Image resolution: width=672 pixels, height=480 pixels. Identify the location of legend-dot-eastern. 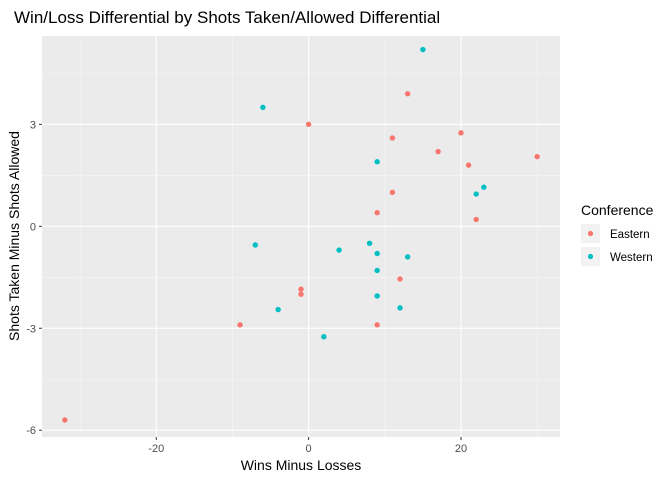
(590, 233).